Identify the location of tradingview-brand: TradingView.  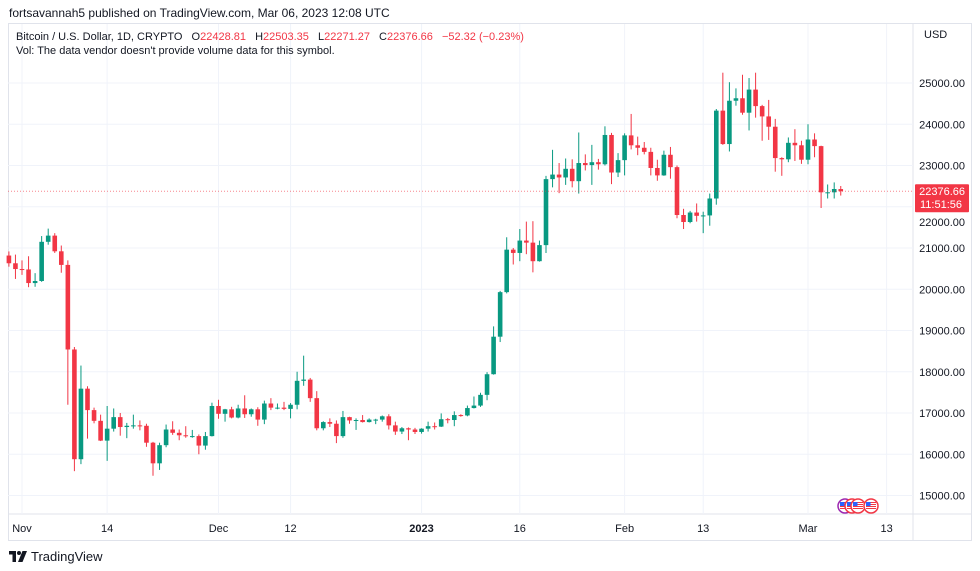
(56, 556).